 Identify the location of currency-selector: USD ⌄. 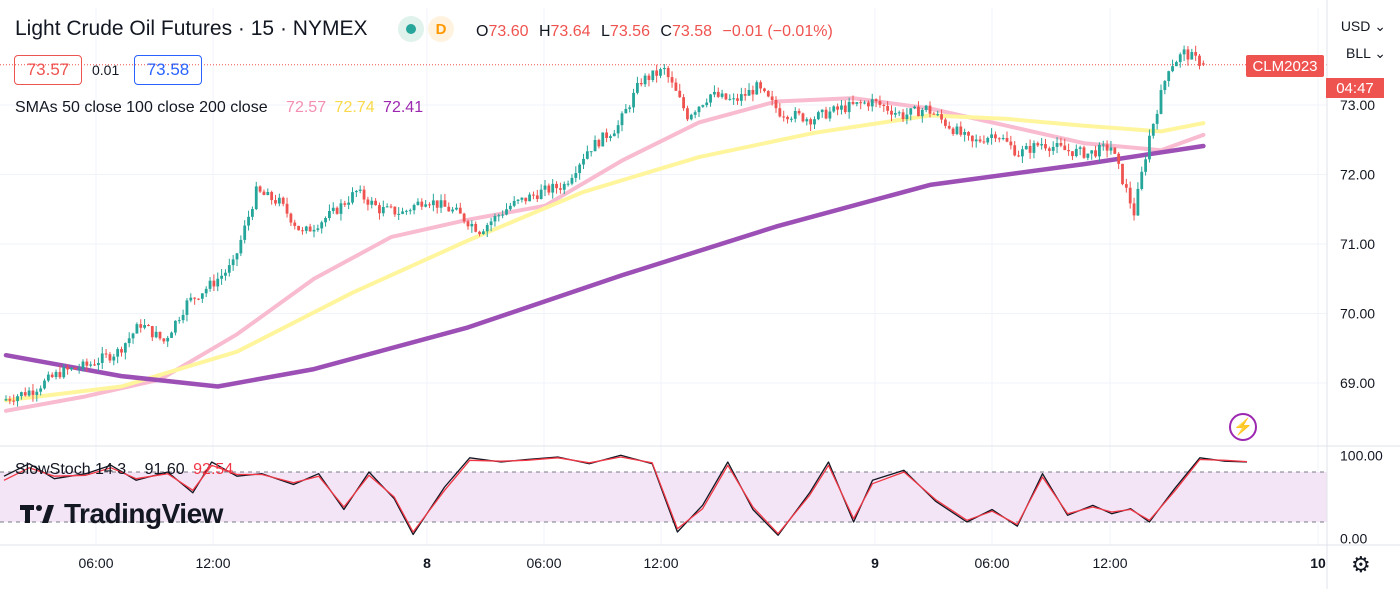
(1363, 26).